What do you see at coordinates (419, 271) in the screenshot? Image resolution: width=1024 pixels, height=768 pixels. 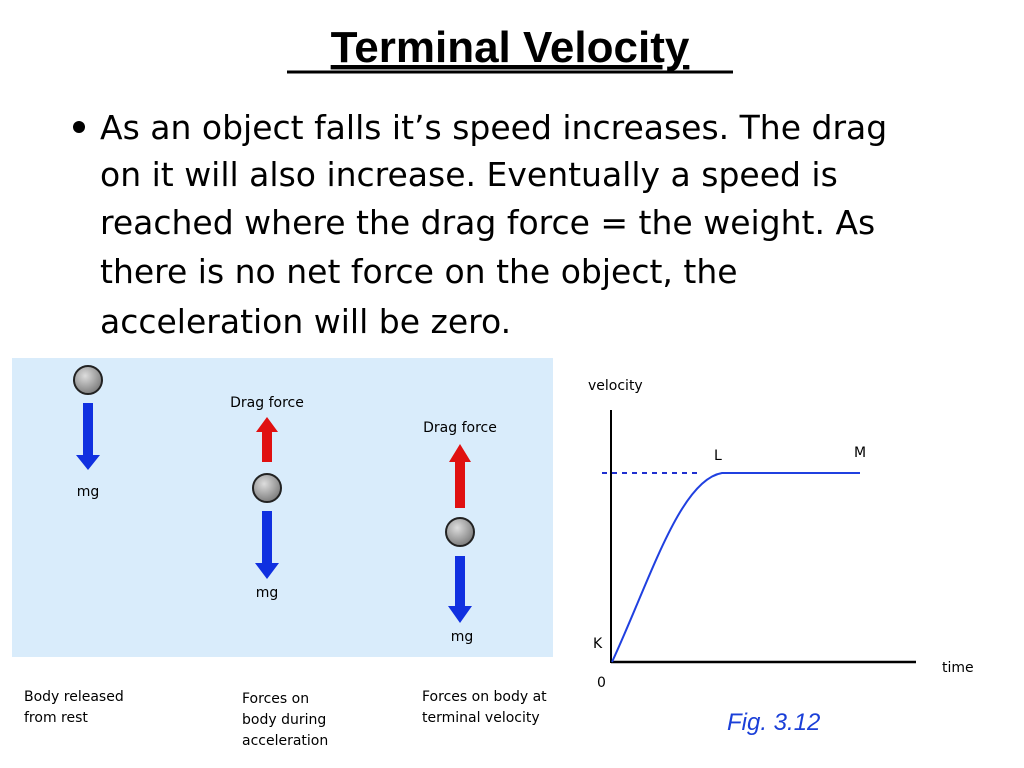 I see `bullet-line: there is no net force on the object, the` at bounding box center [419, 271].